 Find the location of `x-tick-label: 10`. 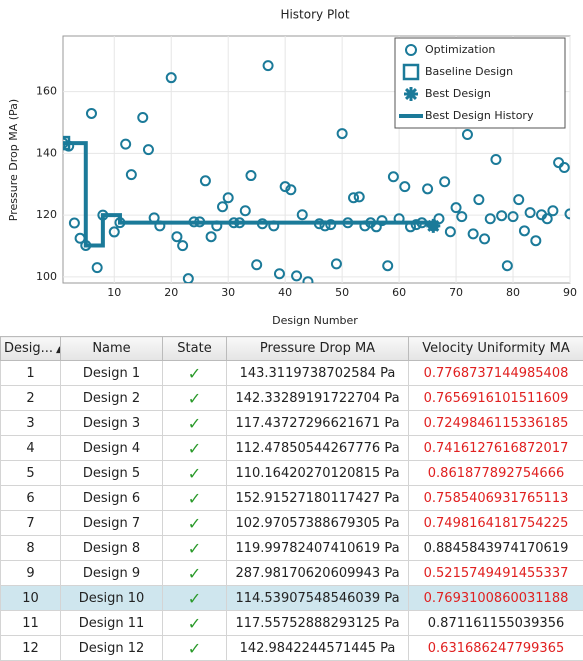

x-tick-label: 10 is located at coordinates (114, 292).